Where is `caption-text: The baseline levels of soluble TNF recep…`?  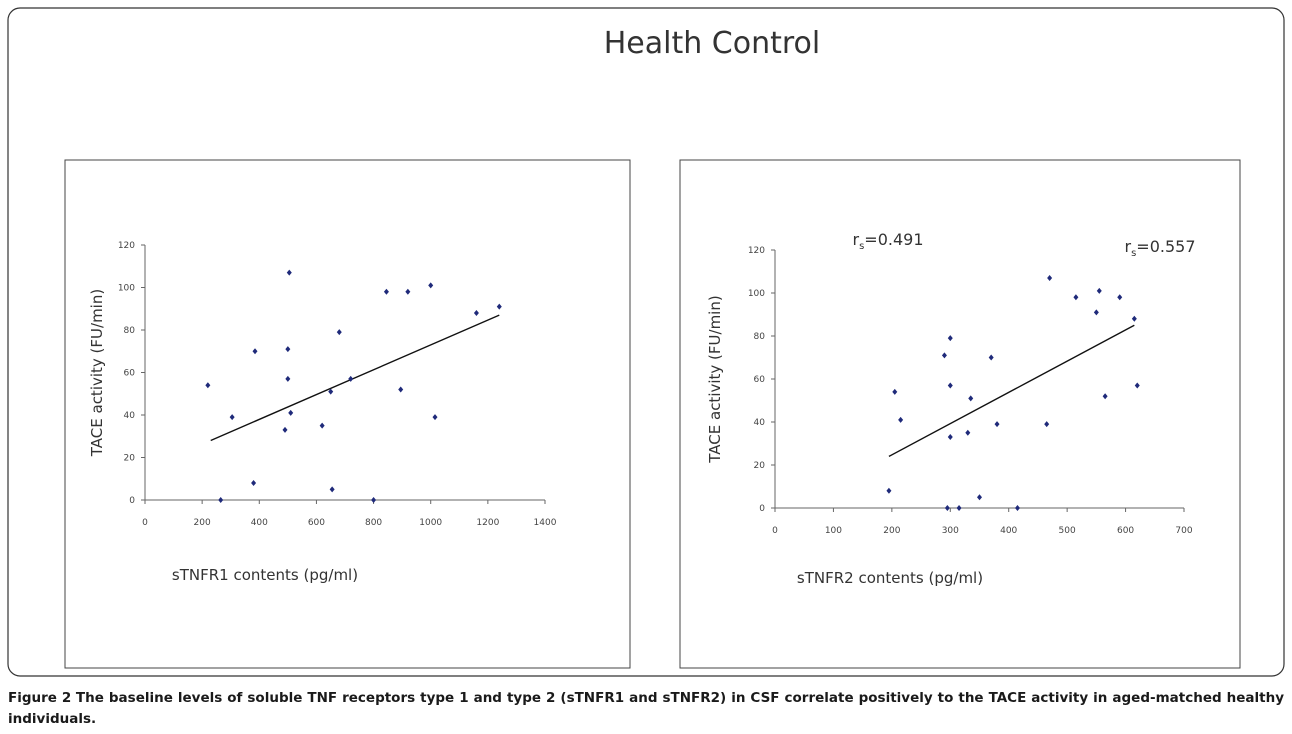
caption-text: The baseline levels of soluble TNF recep… is located at coordinates (646, 708).